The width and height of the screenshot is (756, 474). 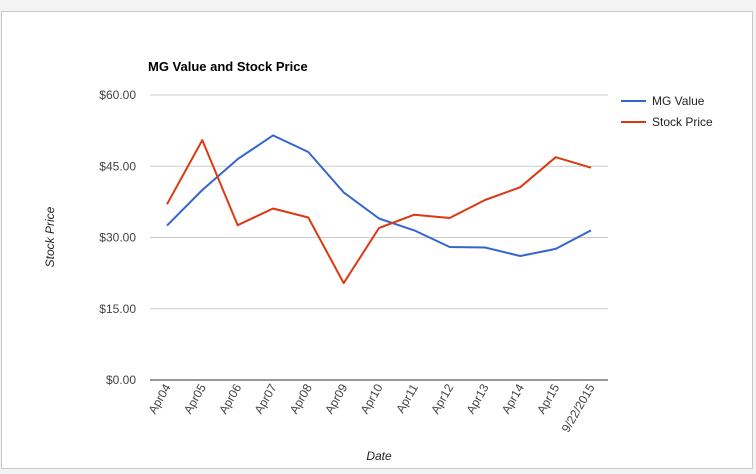 I want to click on x-tick-label: Apr13, so click(x=477, y=398).